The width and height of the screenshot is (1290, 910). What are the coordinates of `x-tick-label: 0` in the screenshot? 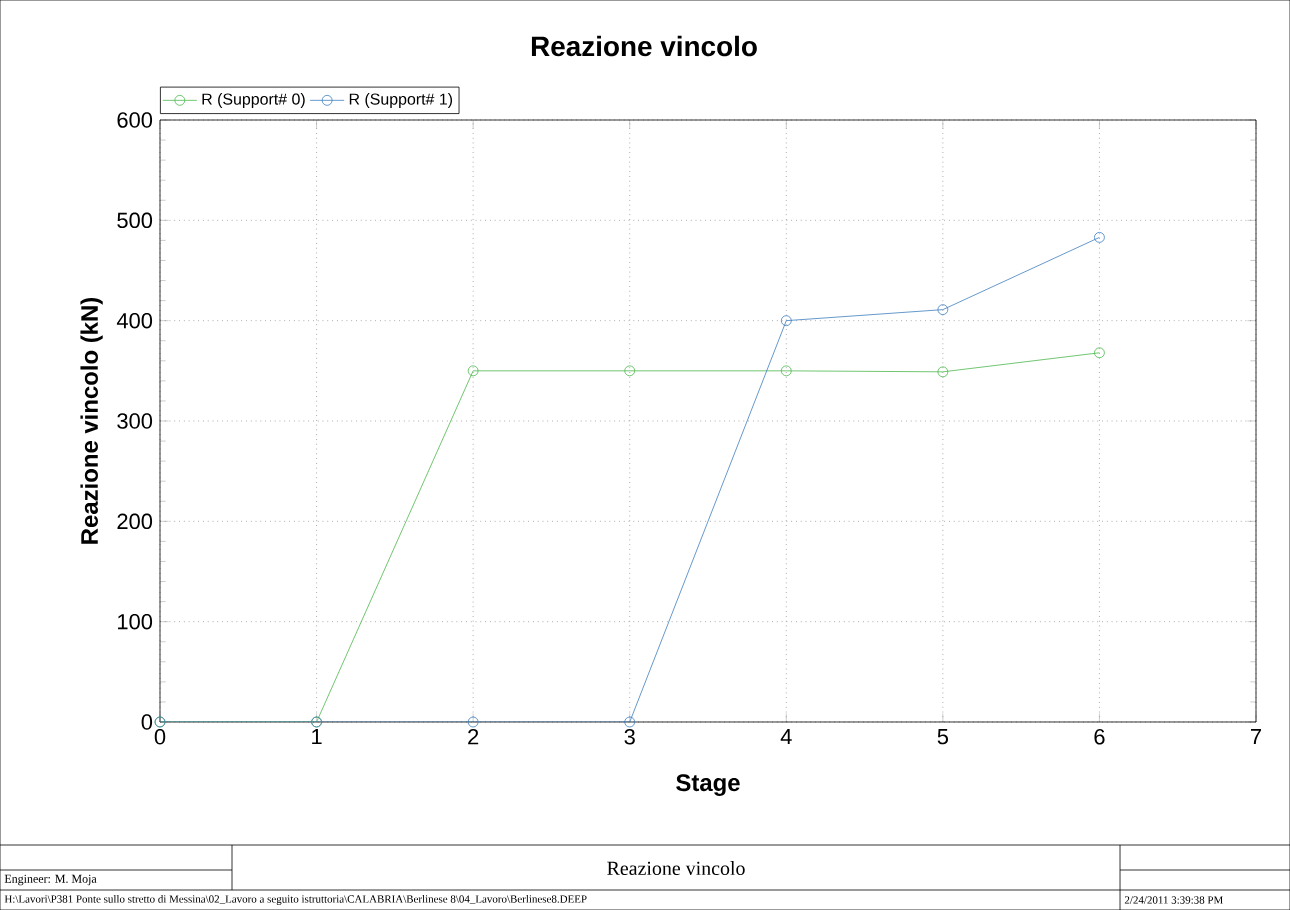 It's located at (160, 737).